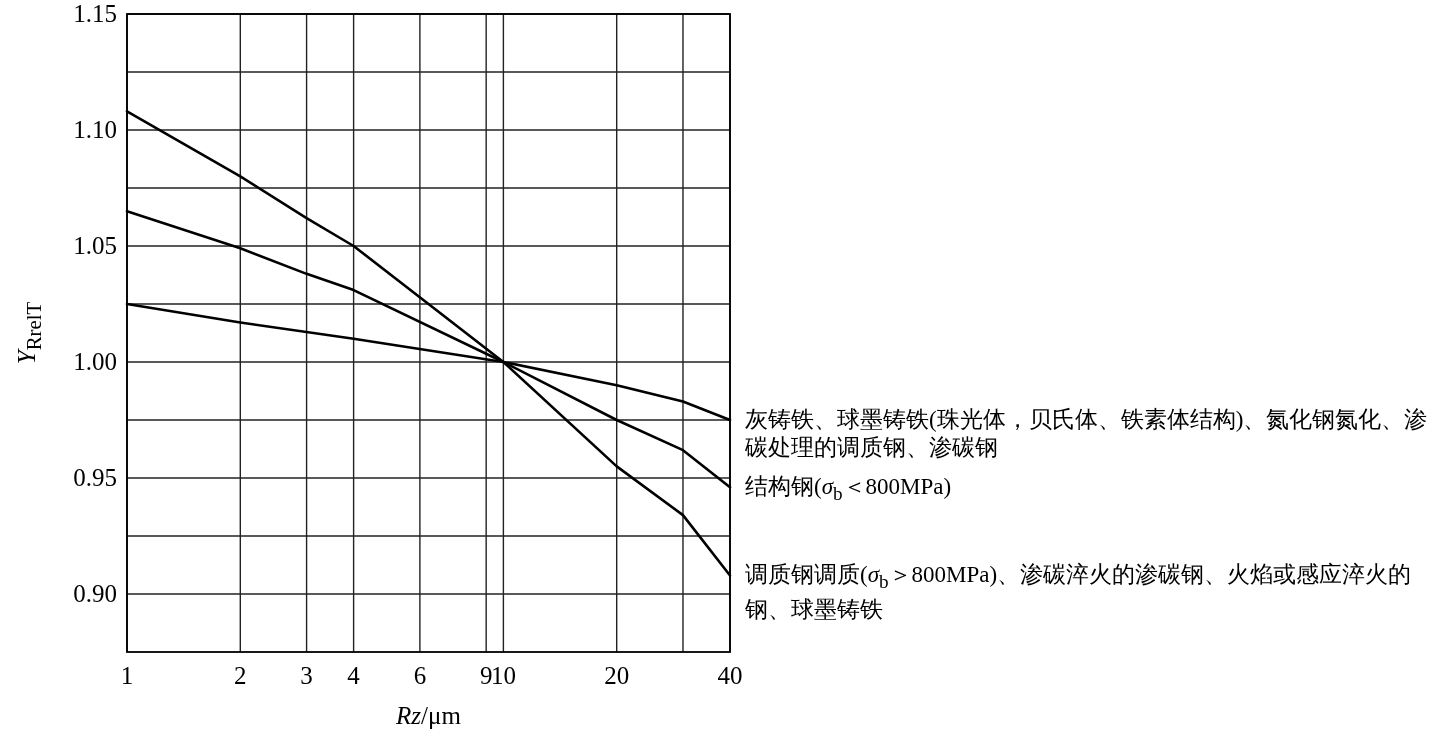 This screenshot has width=1451, height=738. Describe the element at coordinates (127, 676) in the screenshot. I see `x-tick-label: 1` at that location.